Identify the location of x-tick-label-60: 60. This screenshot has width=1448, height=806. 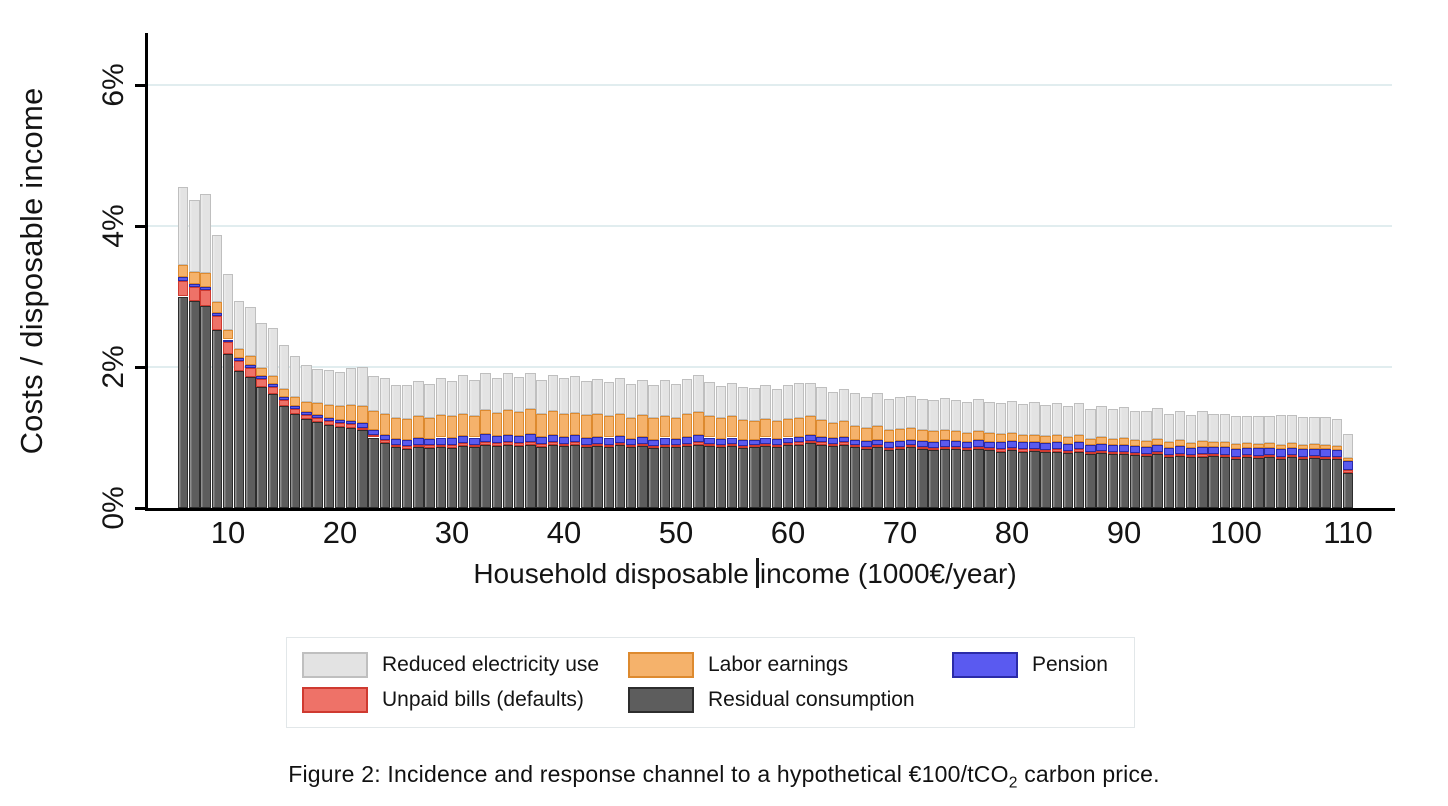
(788, 532).